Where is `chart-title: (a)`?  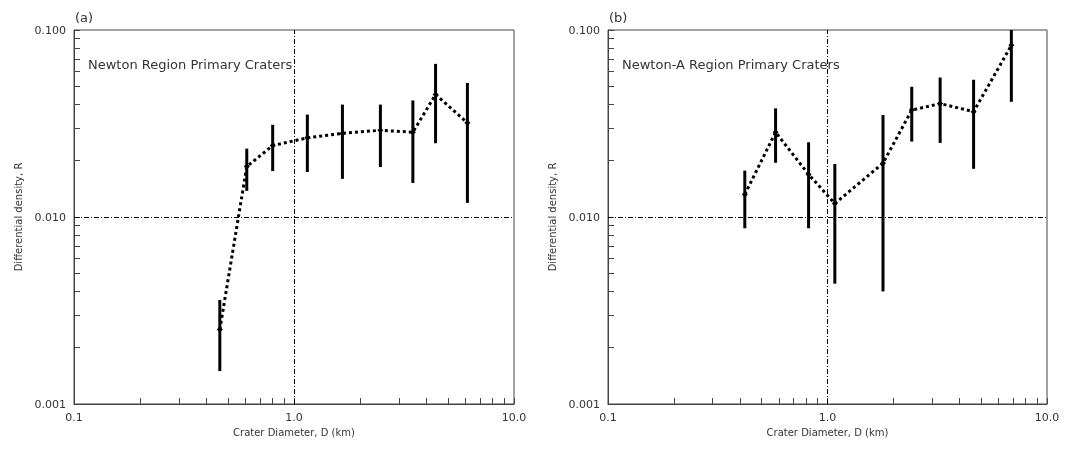 chart-title: (a) is located at coordinates (84, 17).